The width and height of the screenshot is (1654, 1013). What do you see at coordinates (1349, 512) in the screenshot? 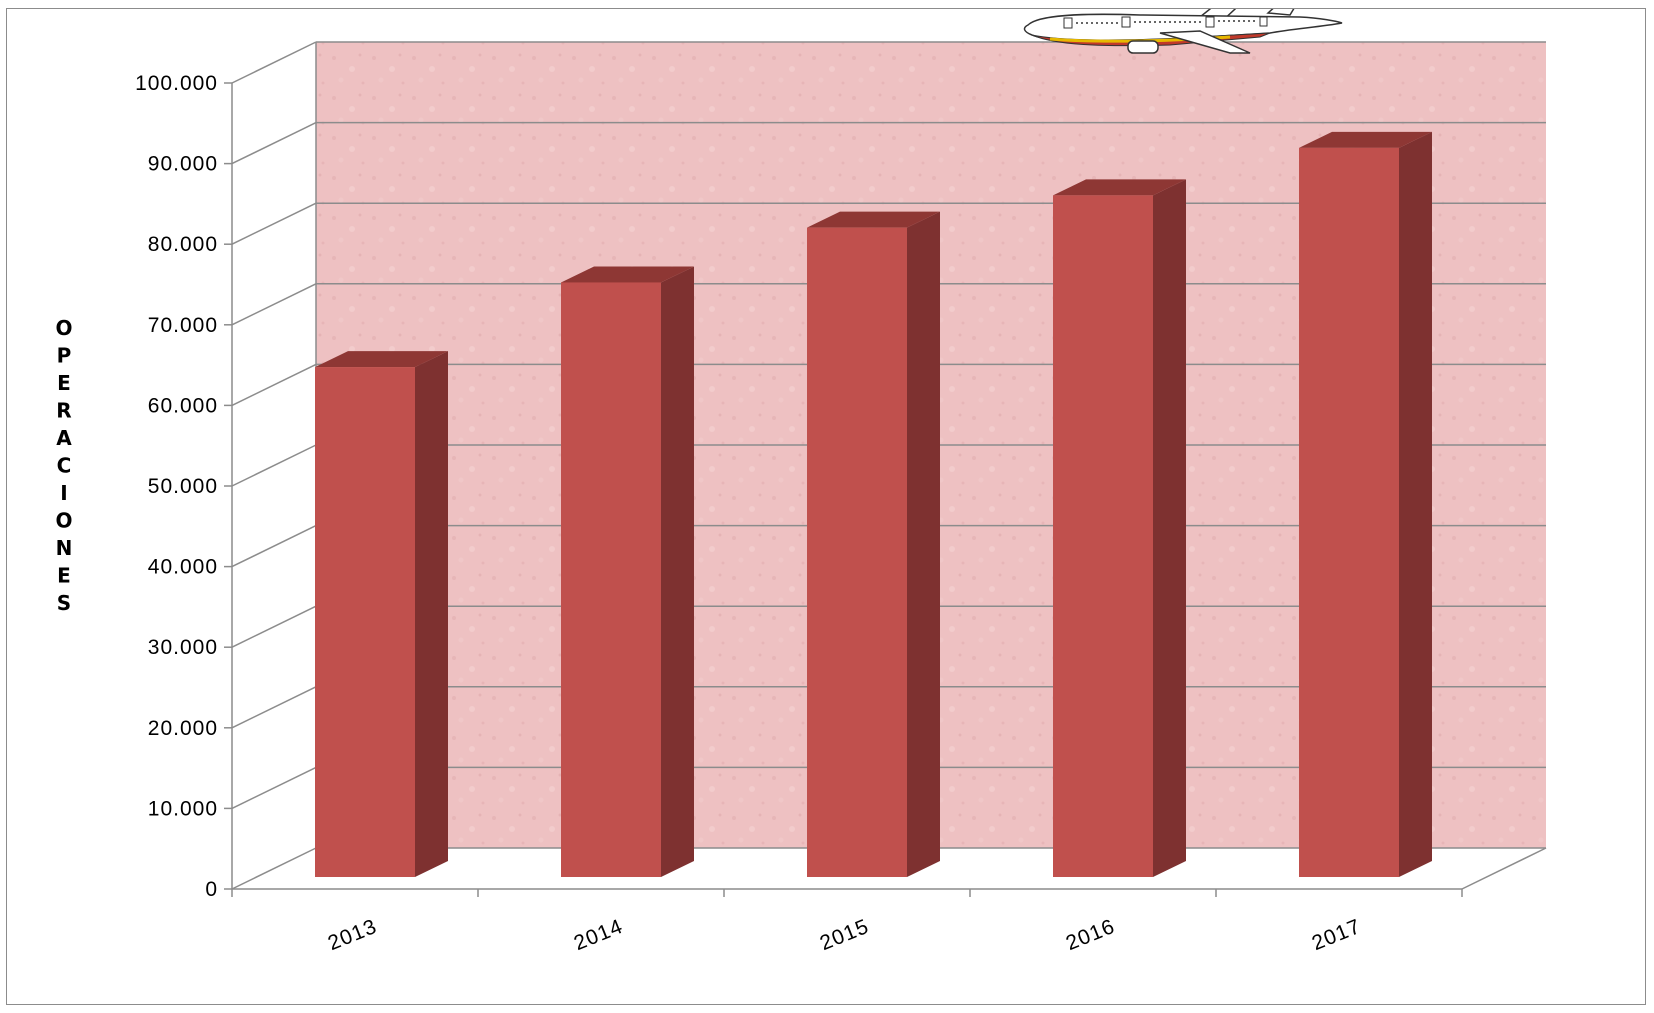
I see `bar-2017` at bounding box center [1349, 512].